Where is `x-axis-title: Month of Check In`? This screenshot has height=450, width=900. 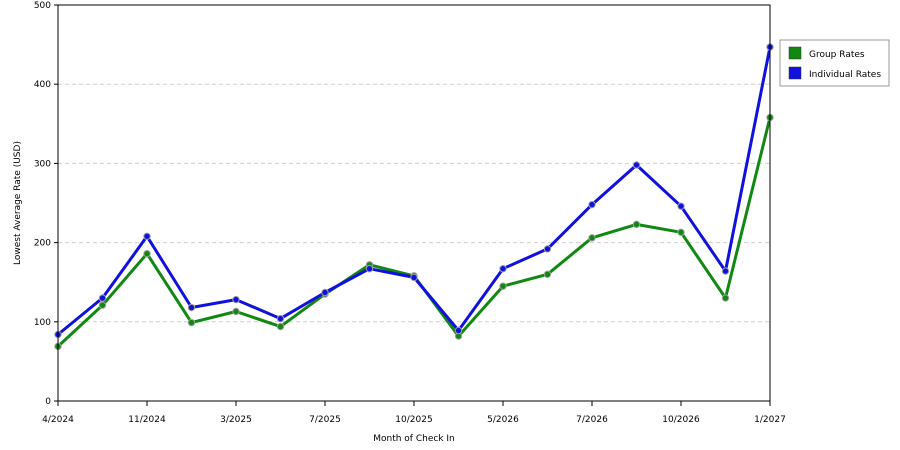 x-axis-title: Month of Check In is located at coordinates (414, 439).